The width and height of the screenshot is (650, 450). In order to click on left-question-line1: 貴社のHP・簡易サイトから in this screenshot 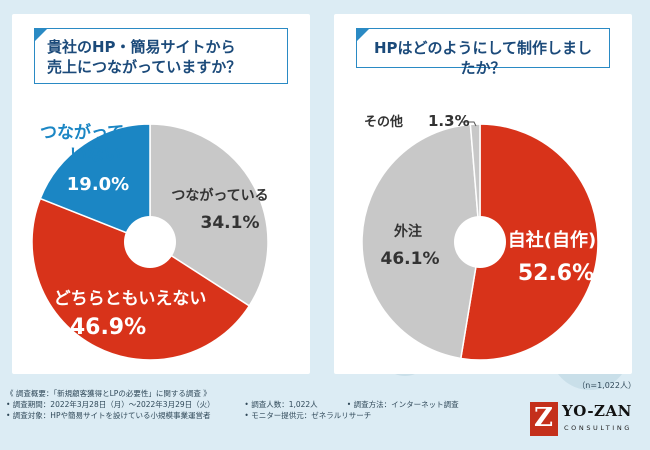, I will do `click(141, 47)`.